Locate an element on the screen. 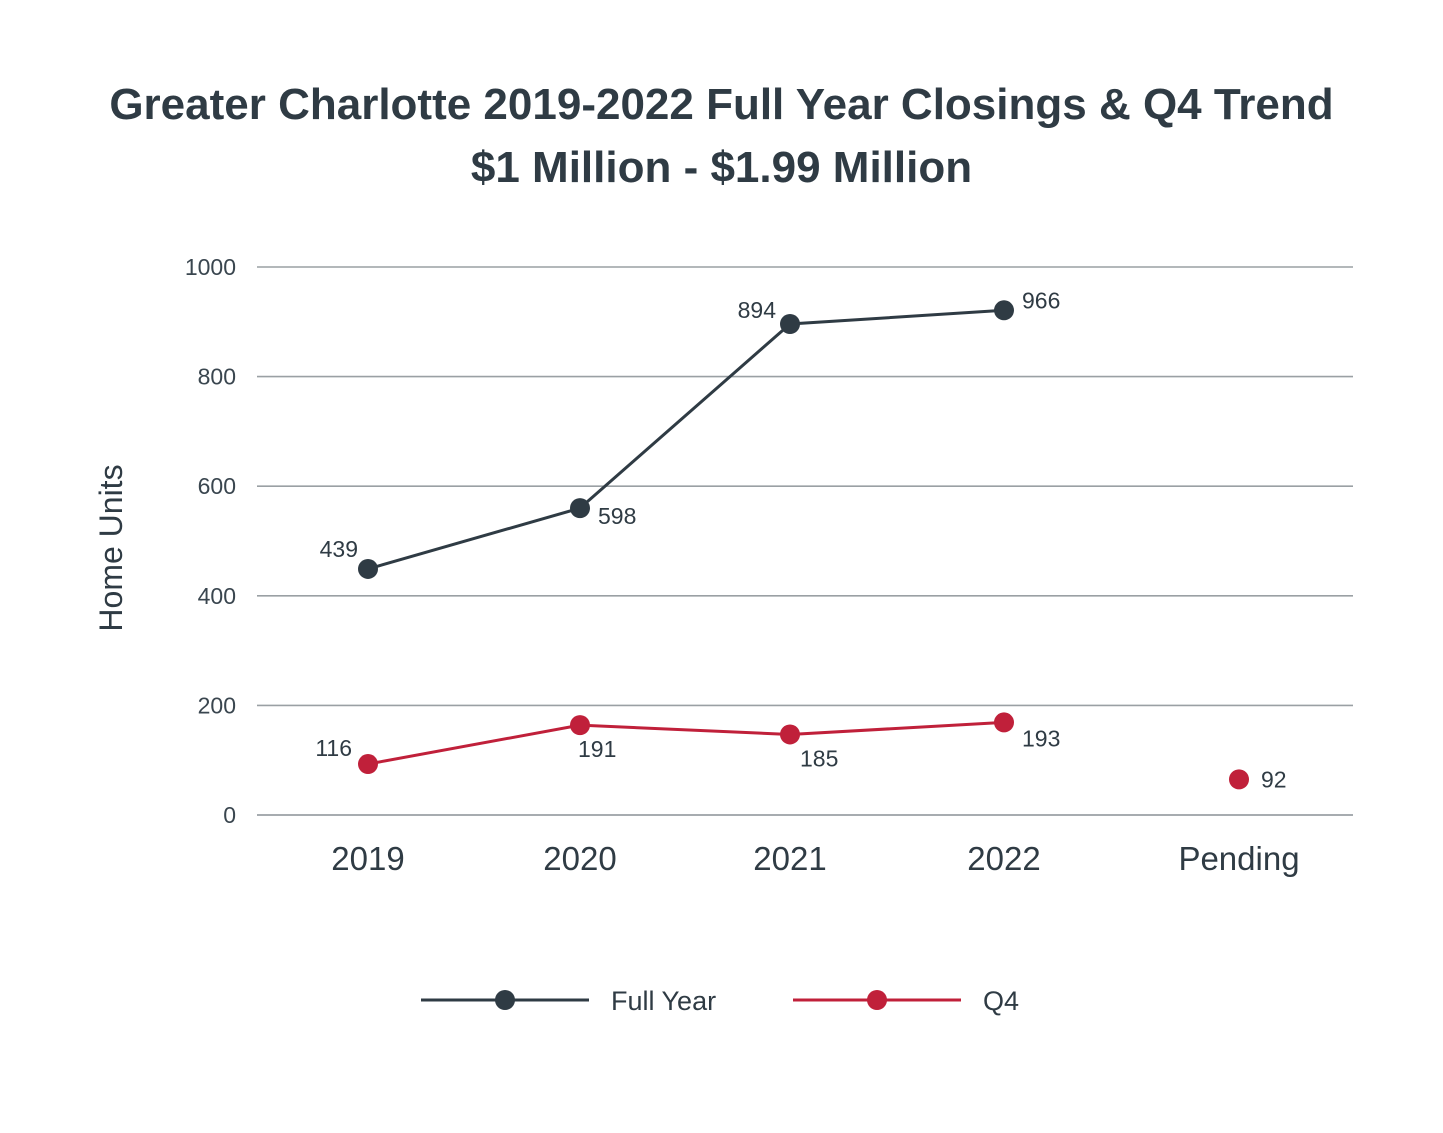  legend: Full Year Q4 is located at coordinates (720, 1001).